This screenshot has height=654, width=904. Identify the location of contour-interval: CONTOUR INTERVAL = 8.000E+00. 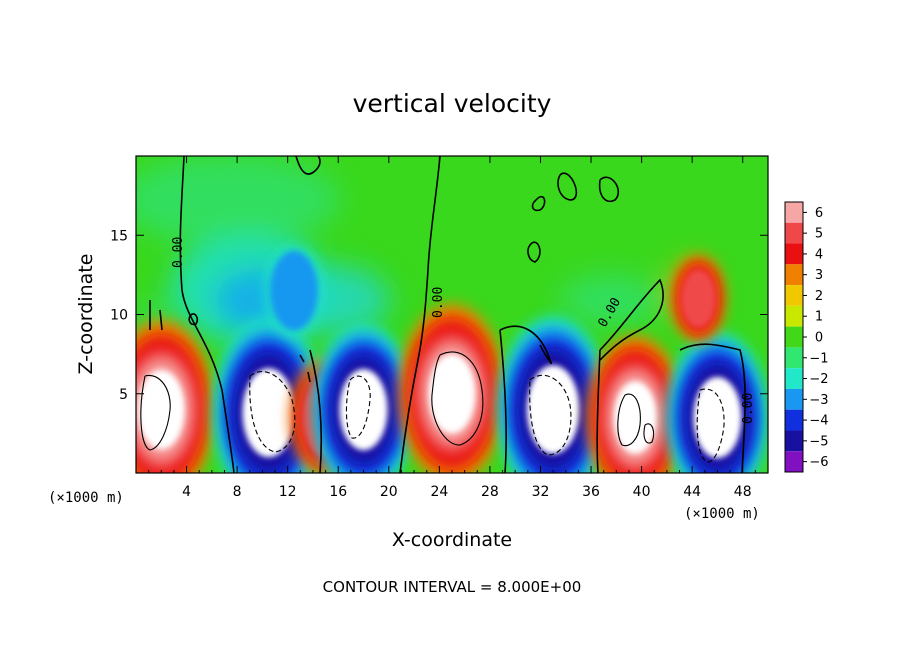
(452, 587).